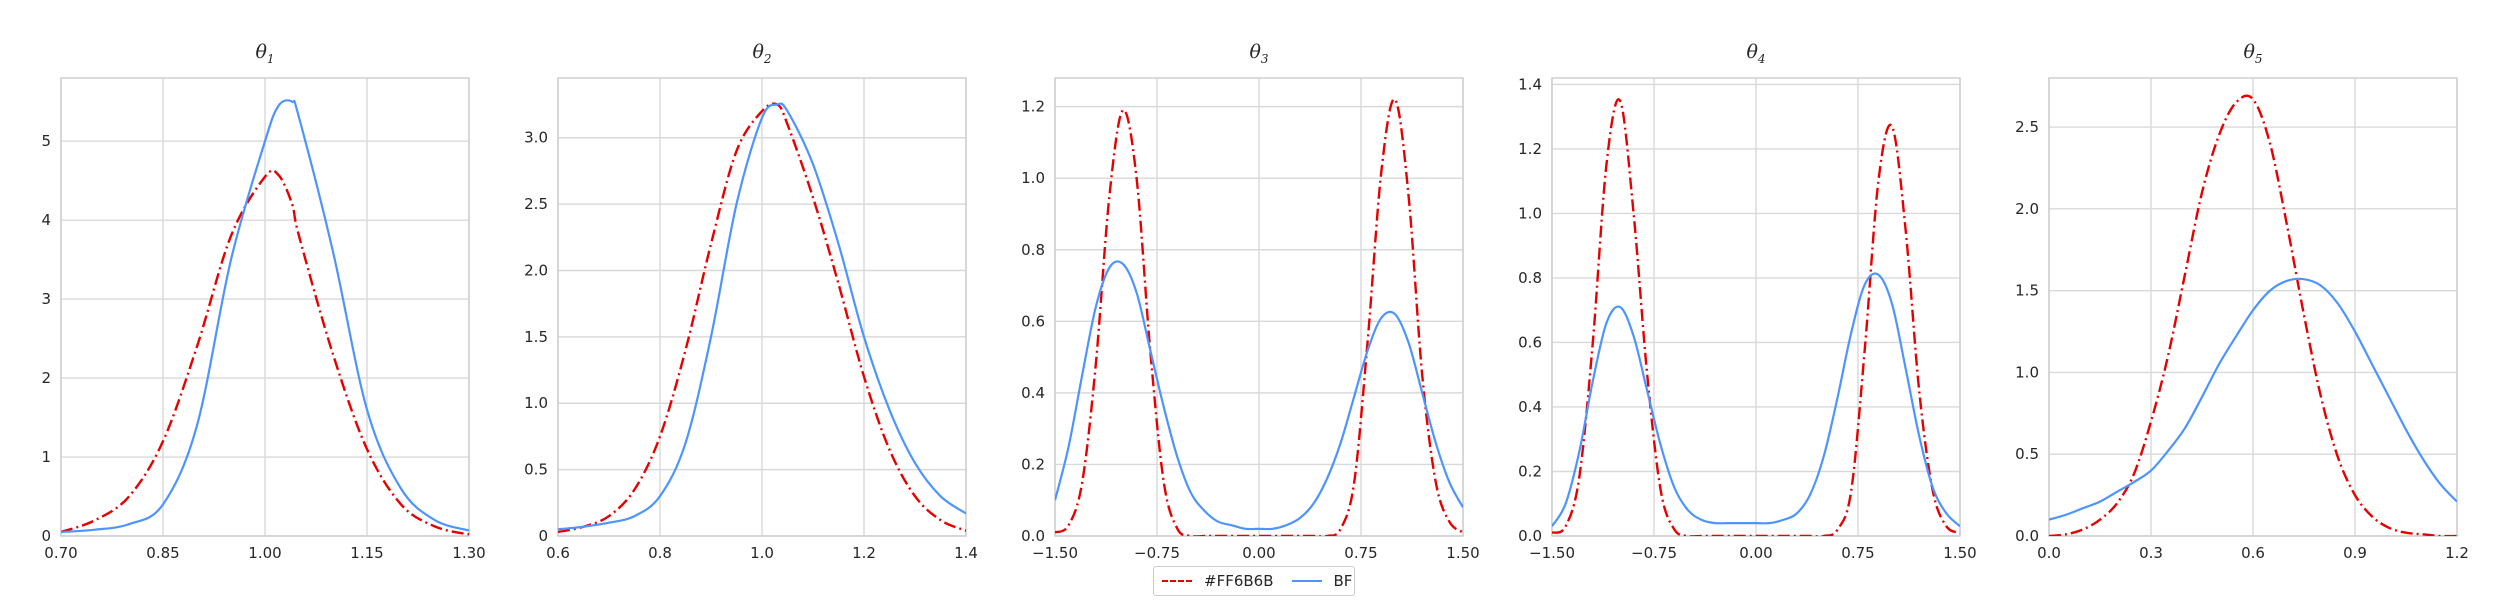 The width and height of the screenshot is (2500, 600). What do you see at coordinates (1177, 581) in the screenshot?
I see `legend-swatch-series-a` at bounding box center [1177, 581].